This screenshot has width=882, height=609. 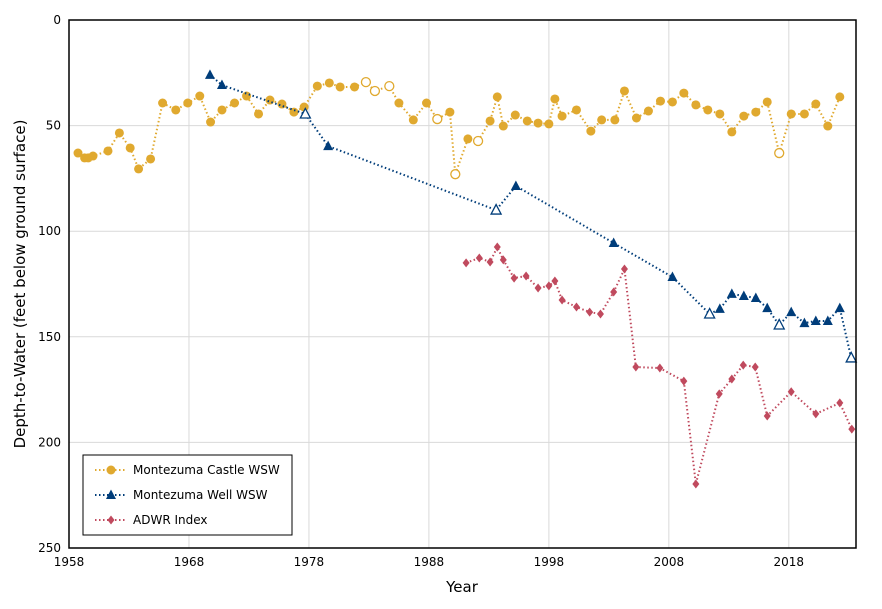 What do you see at coordinates (49, 442) in the screenshot?
I see `y-tick-label: 200` at bounding box center [49, 442].